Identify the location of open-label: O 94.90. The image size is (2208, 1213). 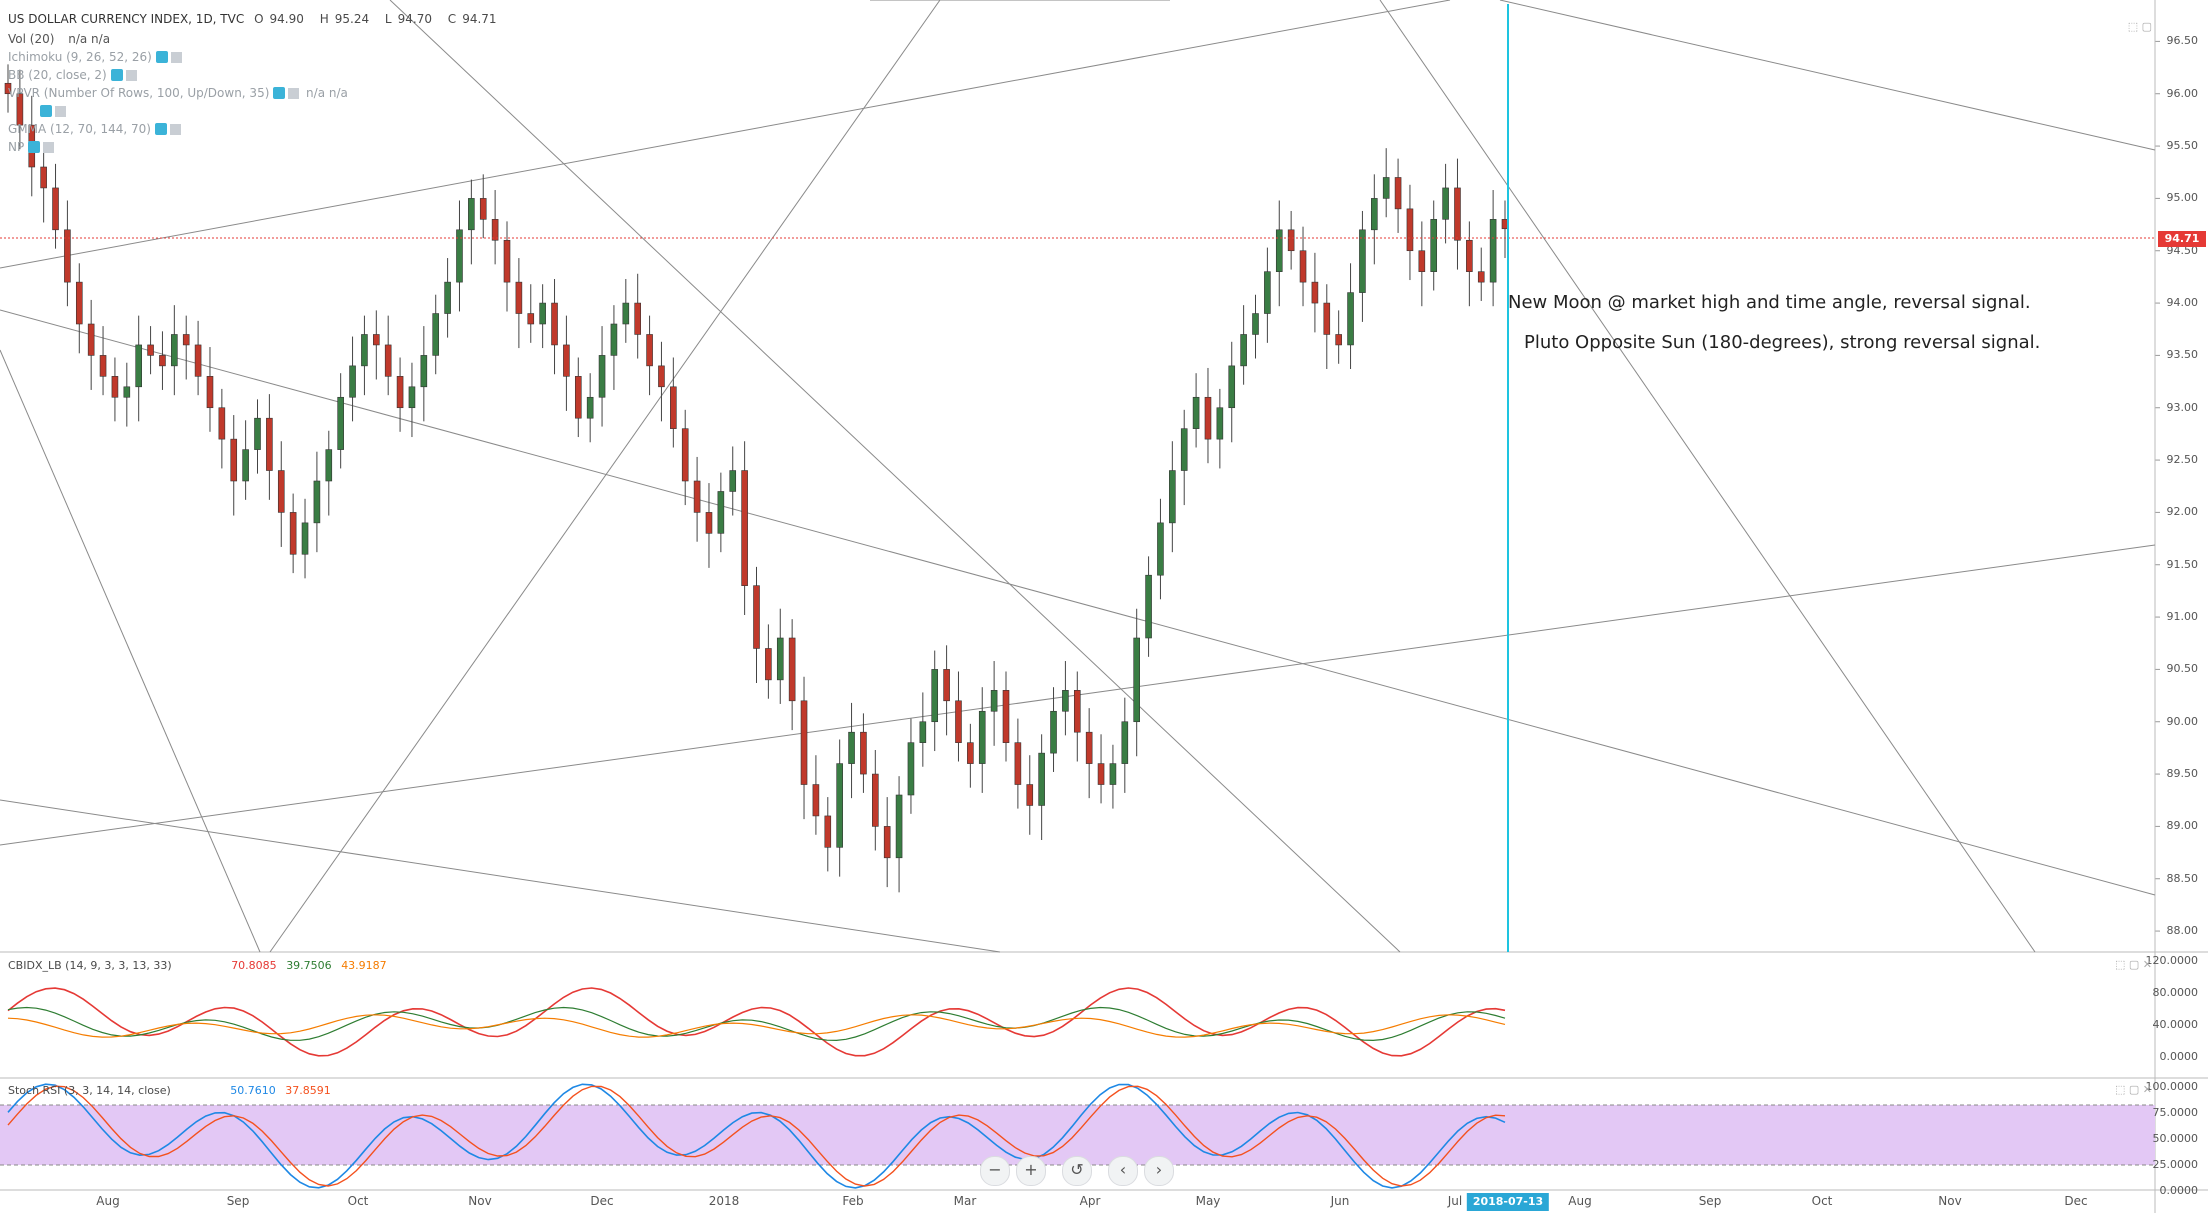
(279, 19).